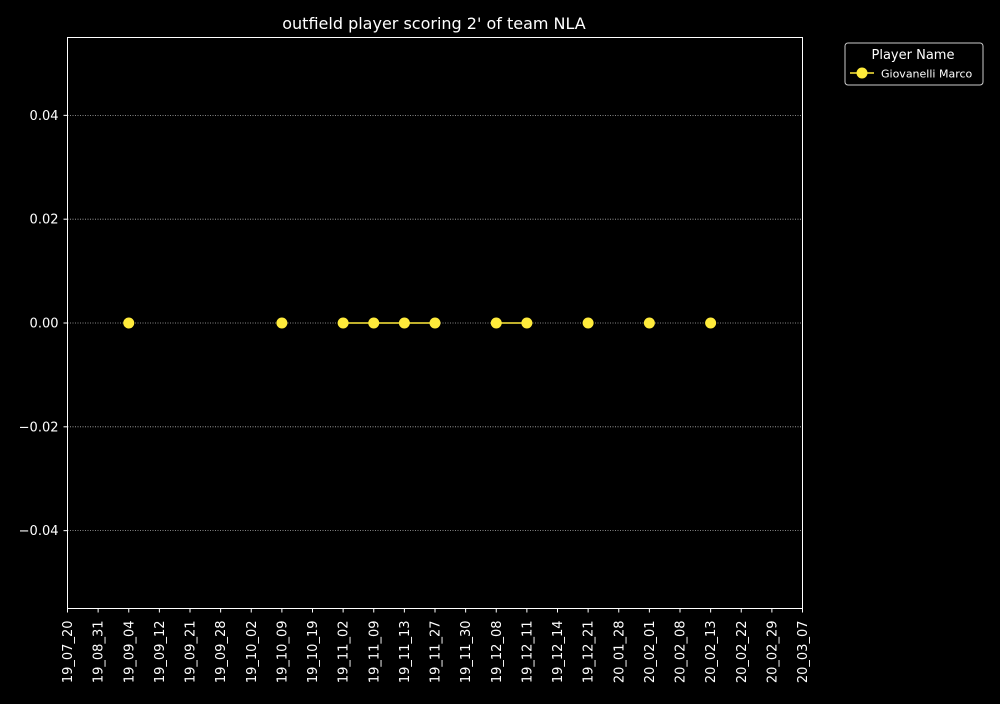 The width and height of the screenshot is (1000, 704). Describe the element at coordinates (527, 652) in the screenshot. I see `x-tick-label: 19_12_11` at that location.